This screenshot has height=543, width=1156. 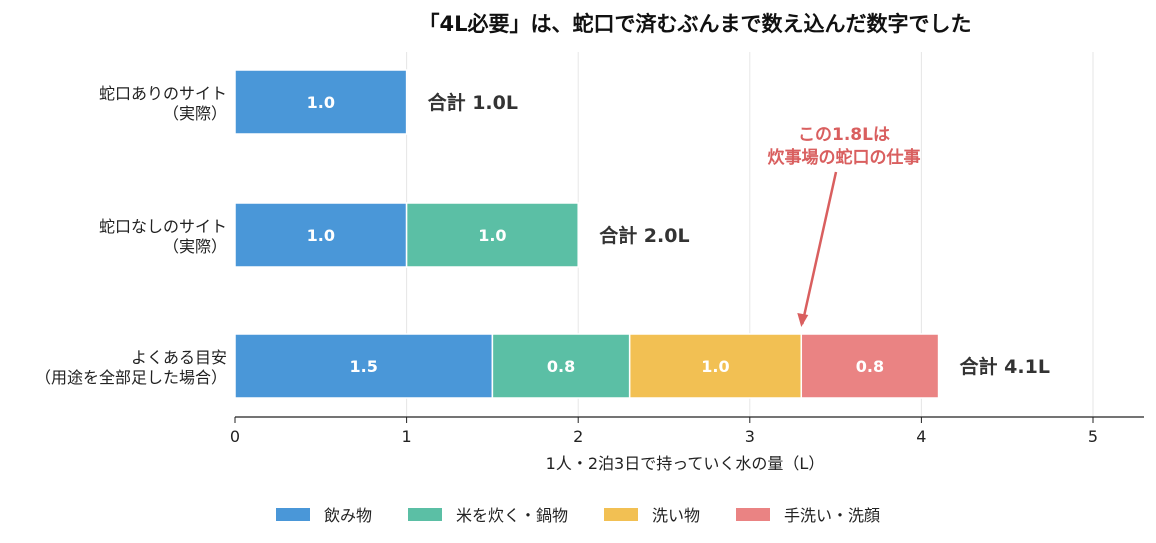 What do you see at coordinates (832, 515) in the screenshot?
I see `legend-label: 手洗い・洗顔` at bounding box center [832, 515].